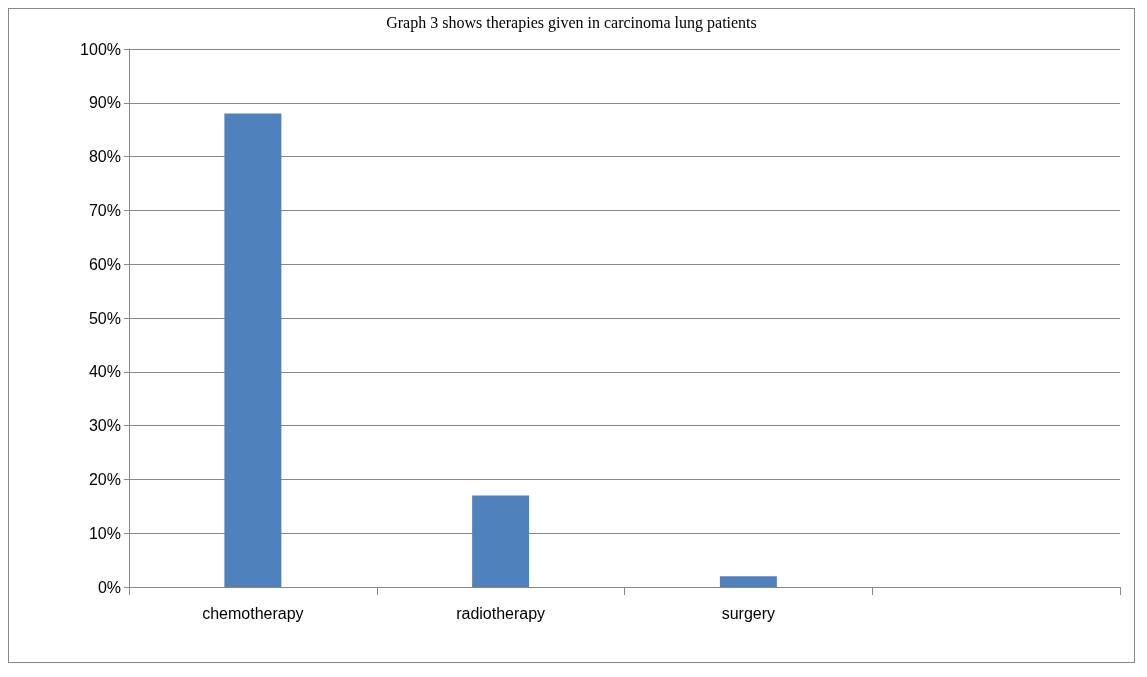  Describe the element at coordinates (100, 49) in the screenshot. I see `y-tick-label: 100%` at that location.